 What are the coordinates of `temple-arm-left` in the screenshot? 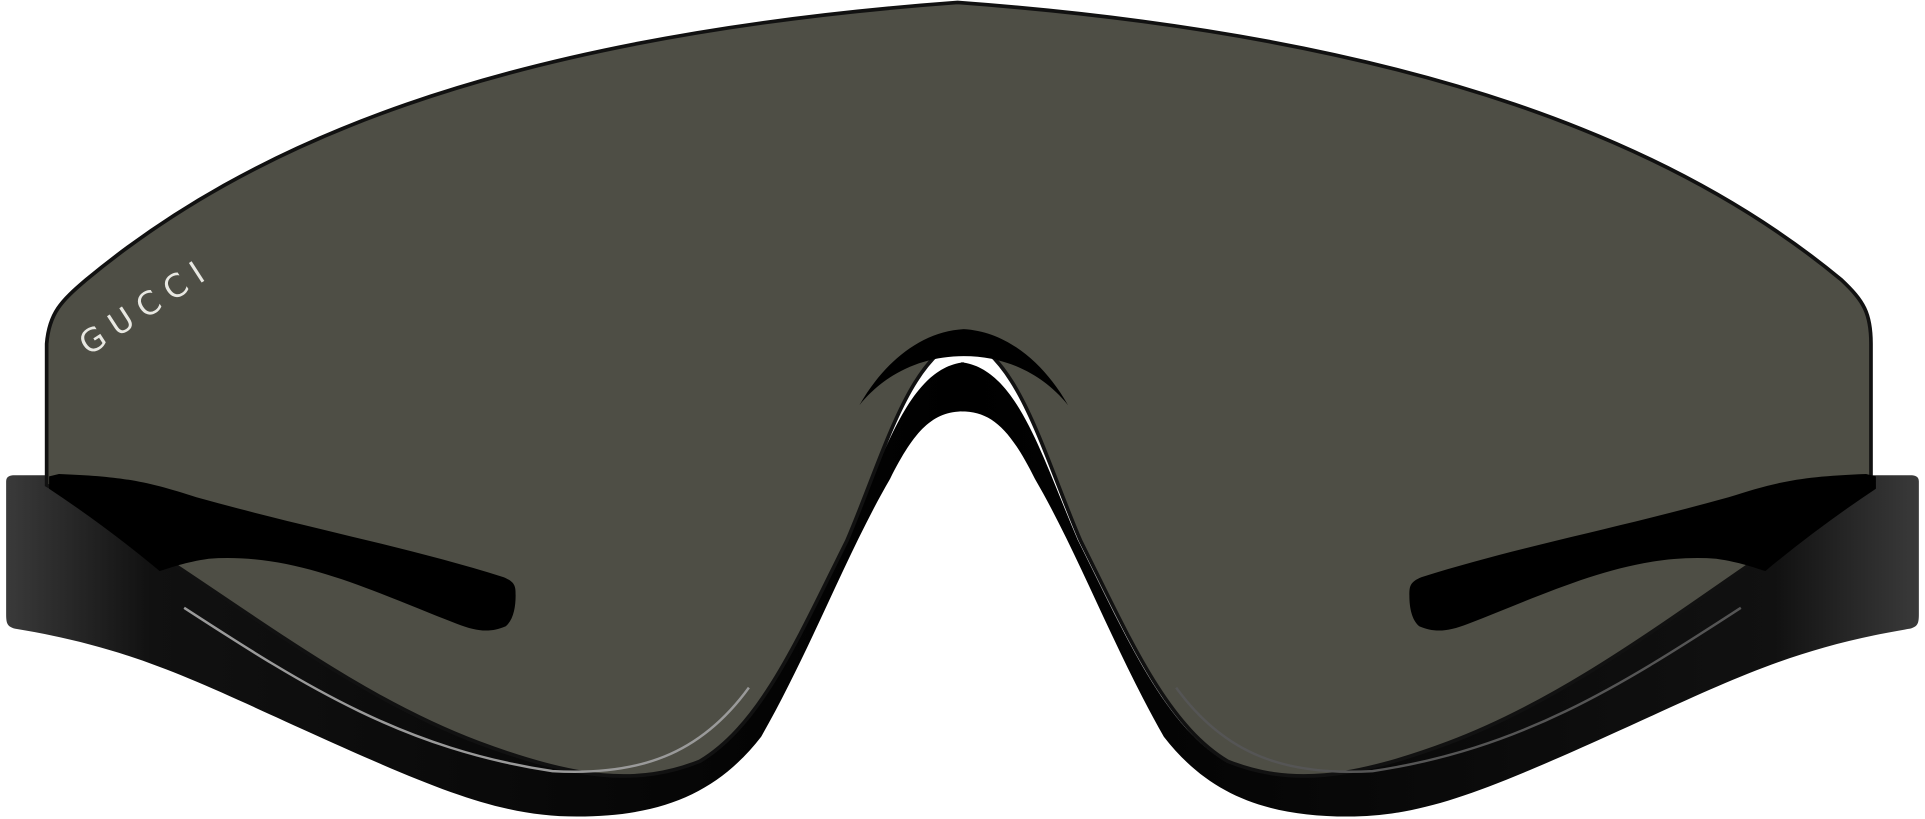 It's located at (282, 552).